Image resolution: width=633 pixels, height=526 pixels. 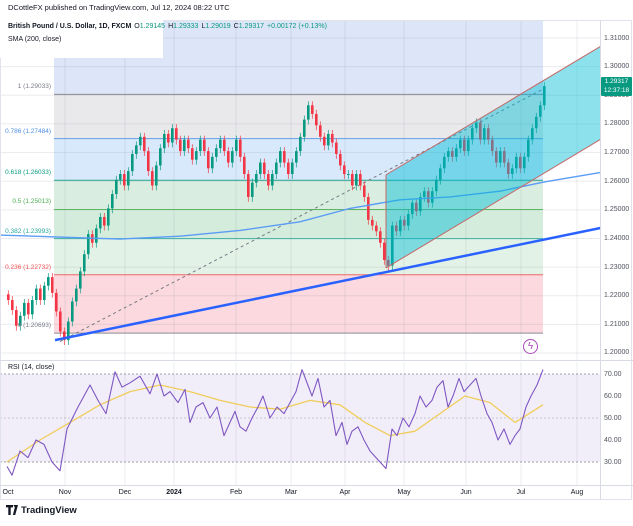 What do you see at coordinates (8, 492) in the screenshot?
I see `time-tick-label: Oct` at bounding box center [8, 492].